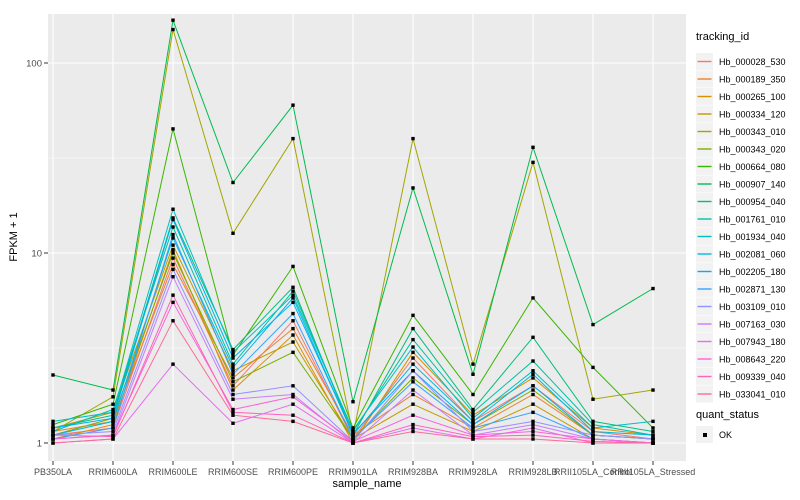 The height and width of the screenshot is (500, 800). Describe the element at coordinates (53, 472) in the screenshot. I see `x-tick-label: PB350LA` at that location.